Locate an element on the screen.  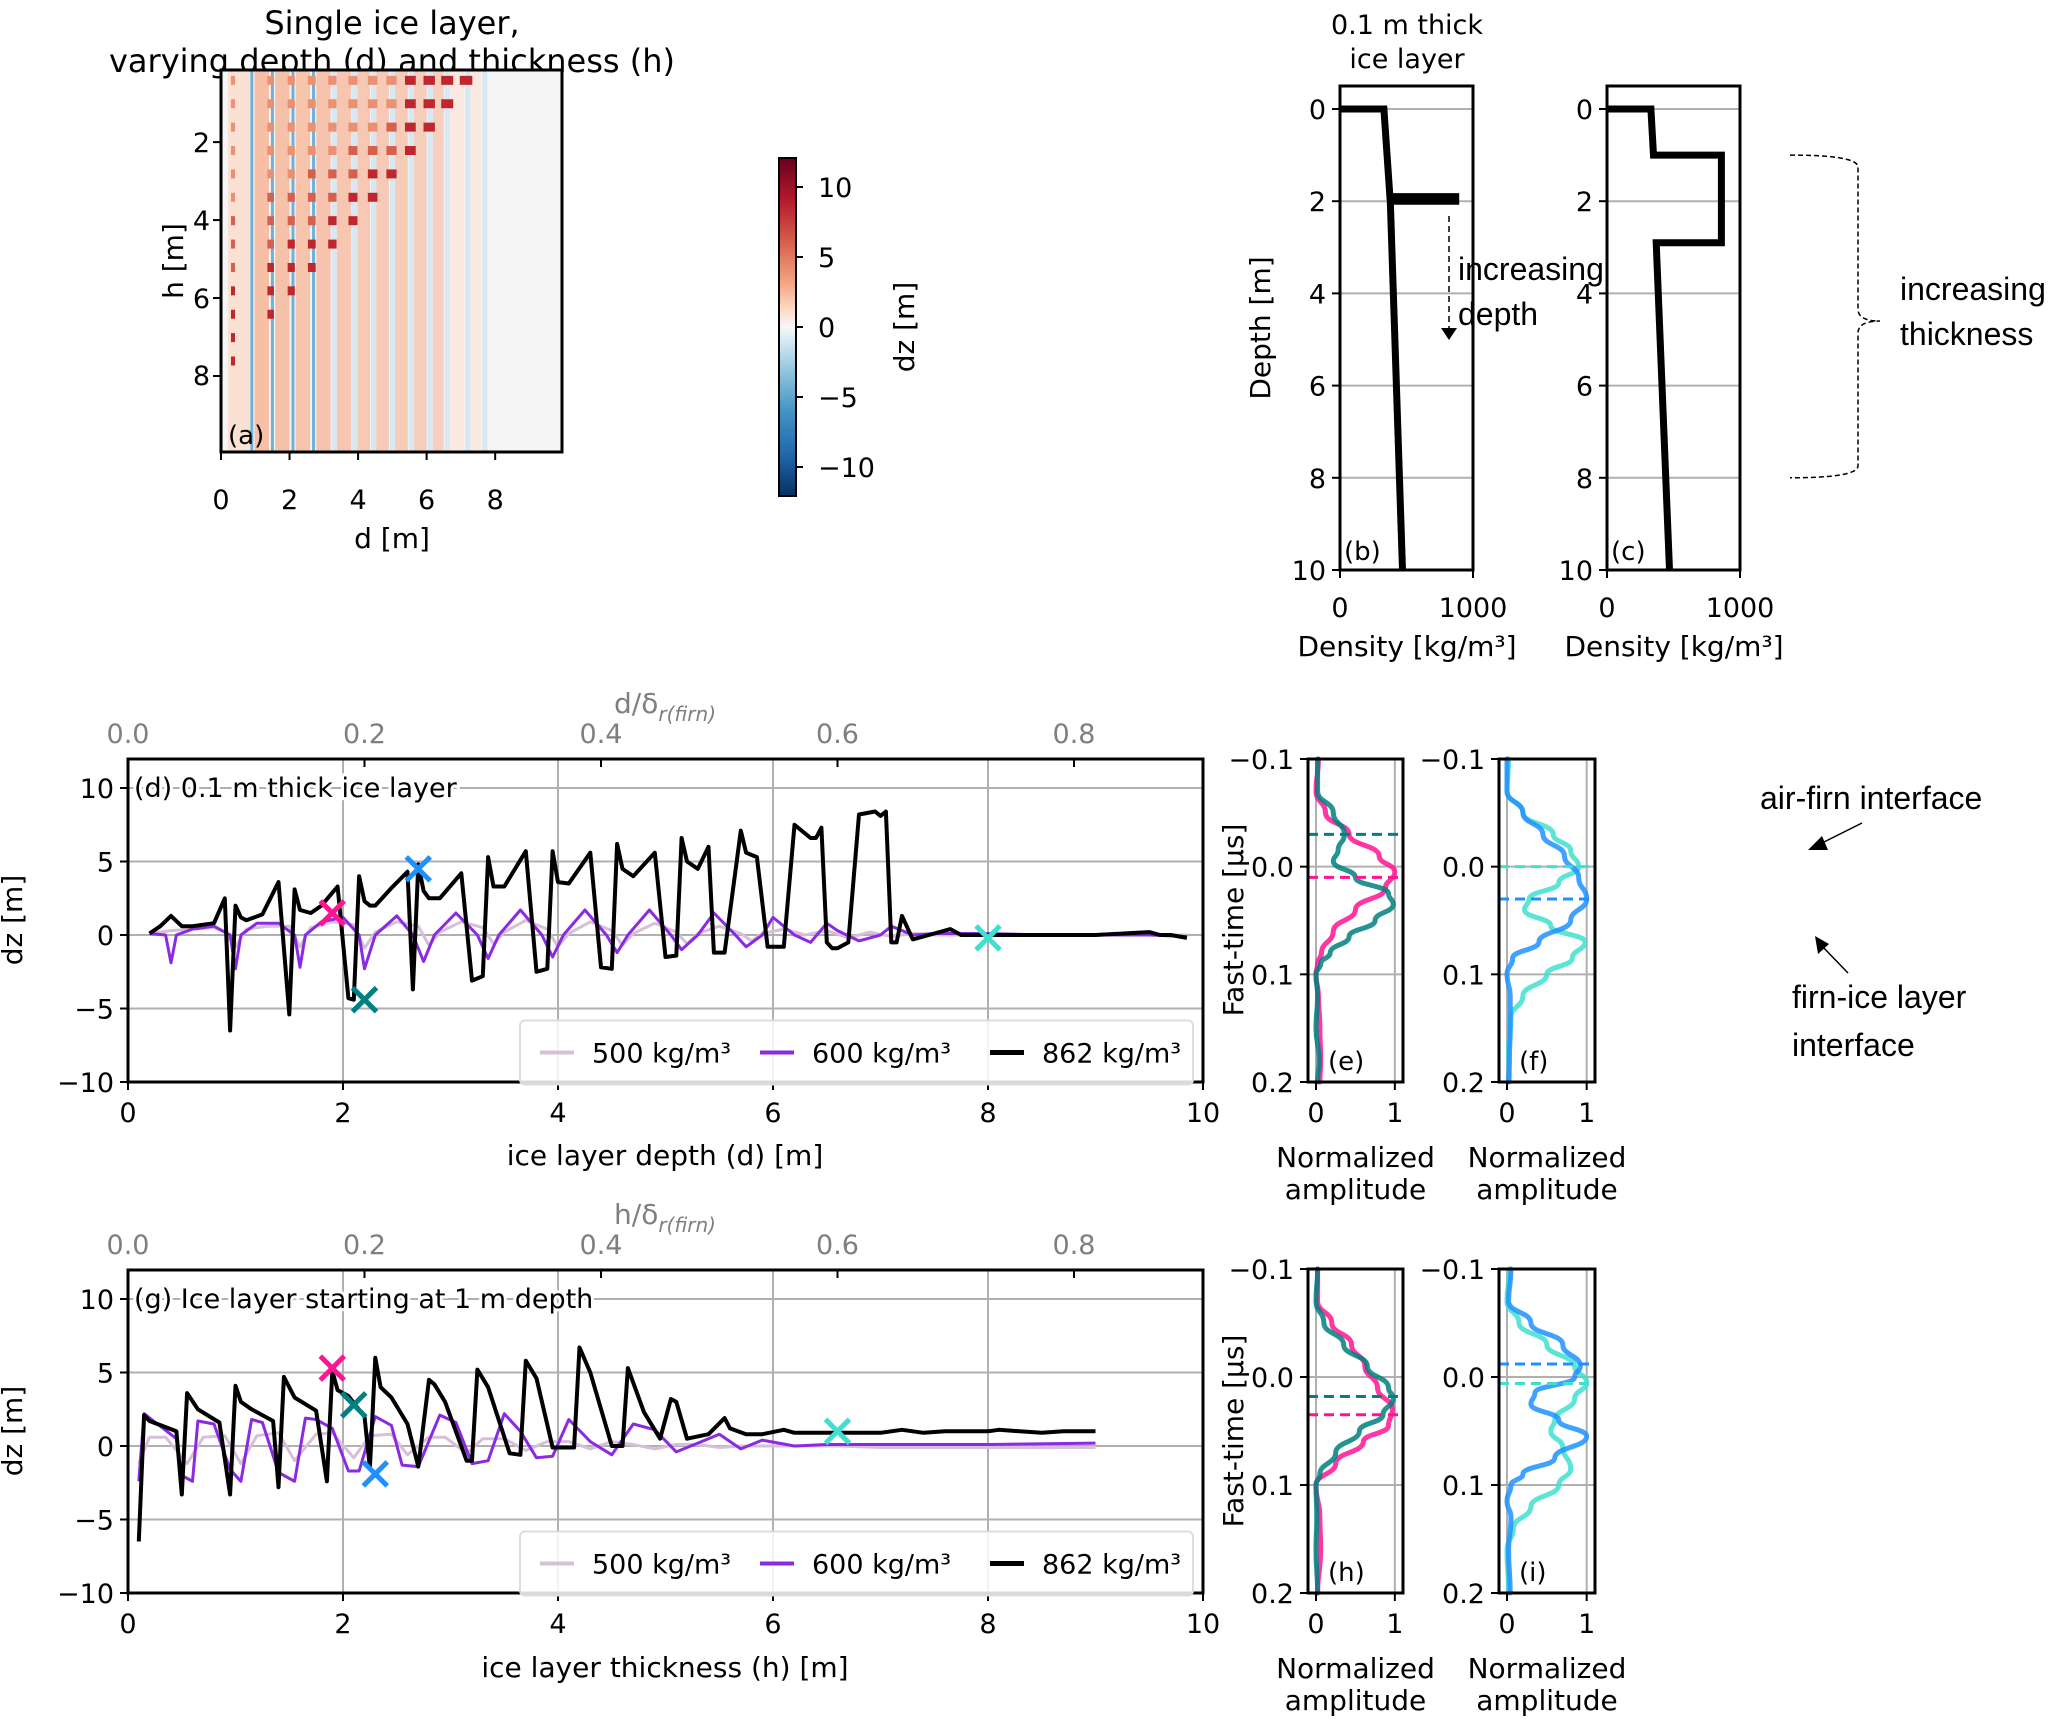
xtick-label: 2 is located at coordinates (342, 1624).